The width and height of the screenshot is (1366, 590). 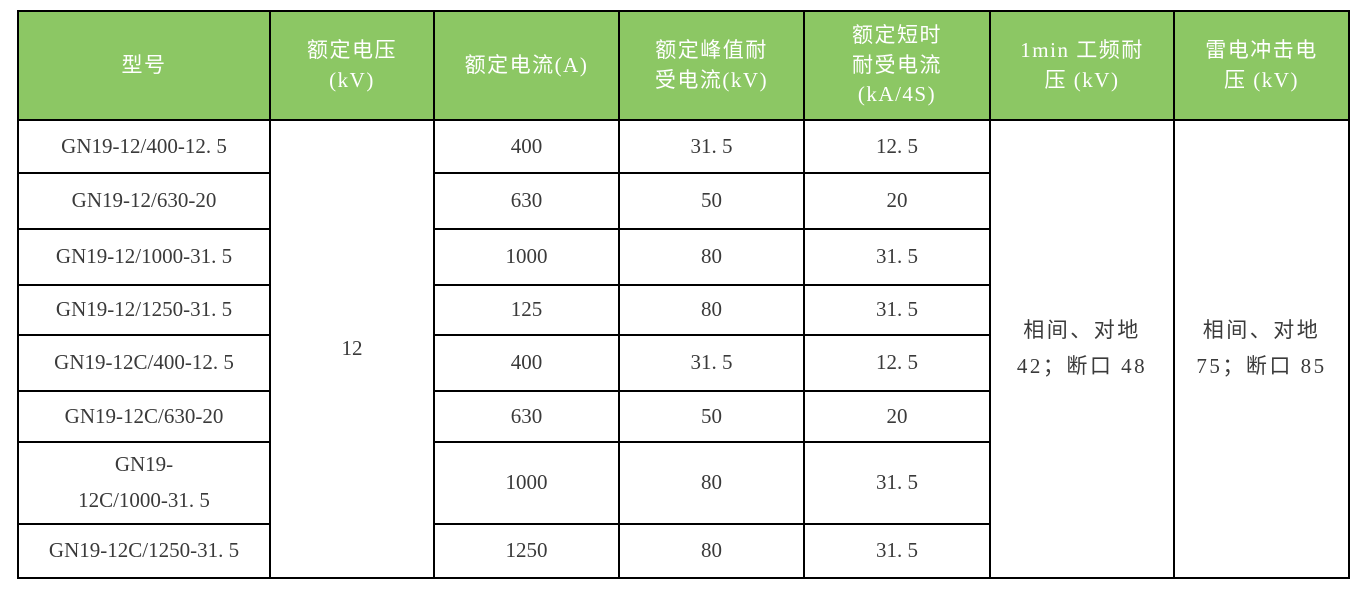 I want to click on table-row: GN19-12/630-20 630 50 20, so click(x=683, y=201).